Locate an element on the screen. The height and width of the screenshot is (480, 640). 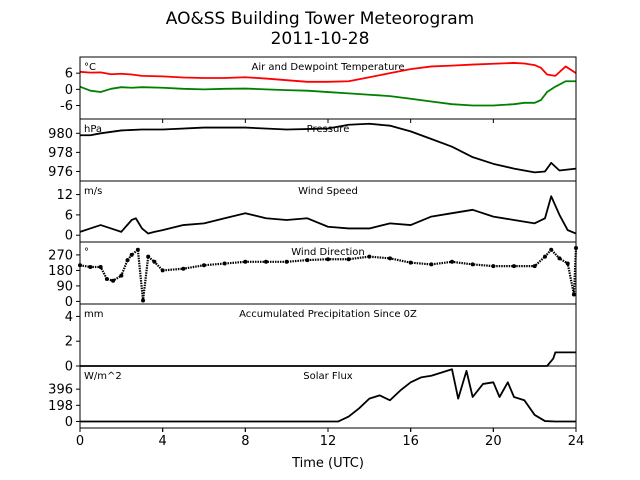
panel-air-and-dewpoint-temperature-title: Air and Dewpoint Temperature is located at coordinates (328, 67).